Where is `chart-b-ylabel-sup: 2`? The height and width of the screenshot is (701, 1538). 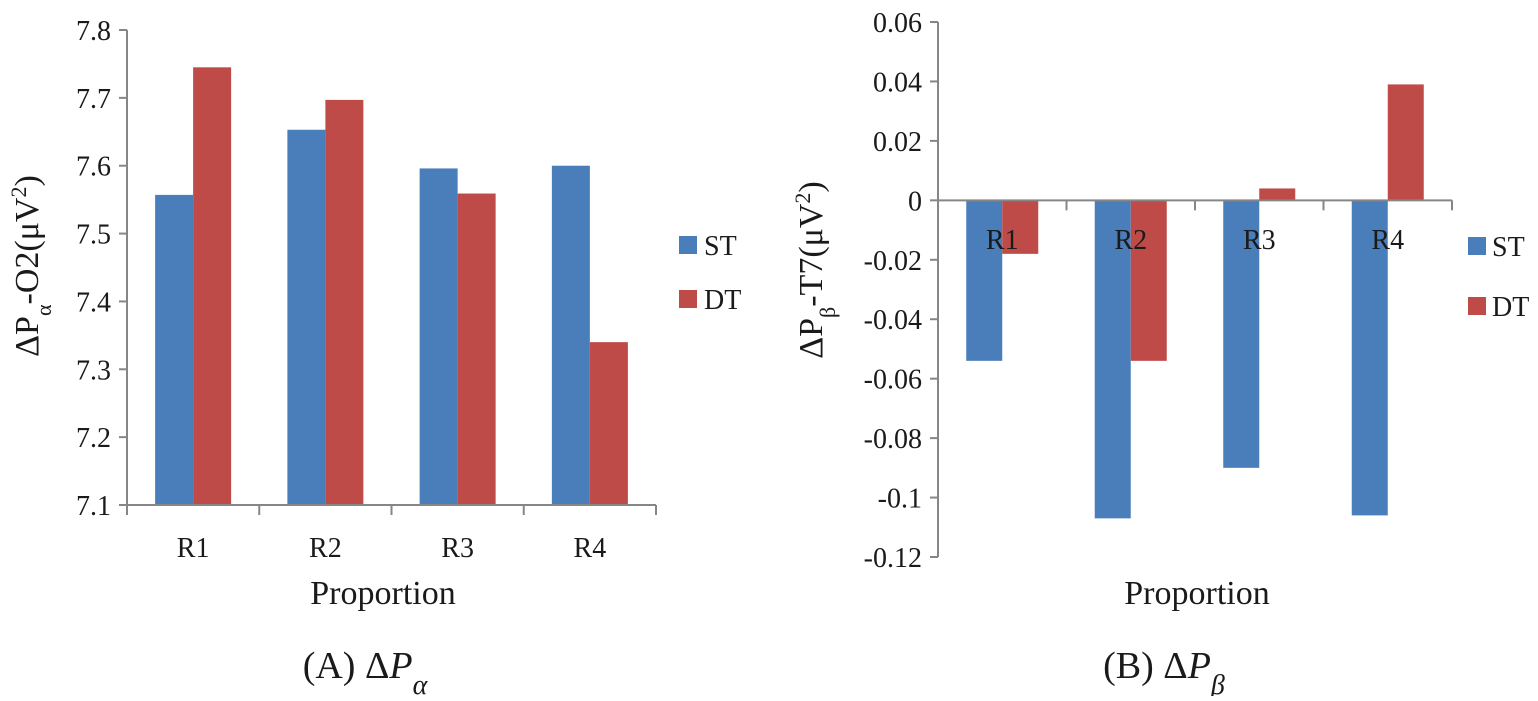
chart-b-ylabel-sup: 2 is located at coordinates (802, 198).